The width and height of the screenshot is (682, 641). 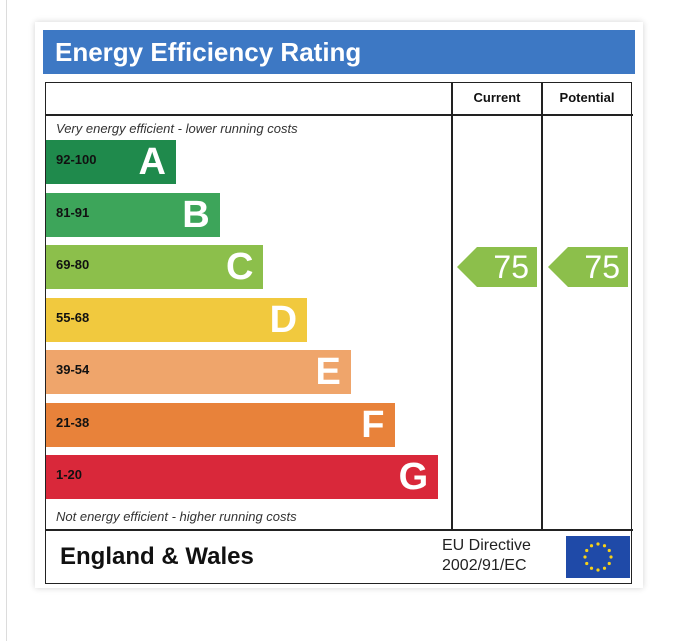 I want to click on potential-col-divider, so click(x=542, y=306).